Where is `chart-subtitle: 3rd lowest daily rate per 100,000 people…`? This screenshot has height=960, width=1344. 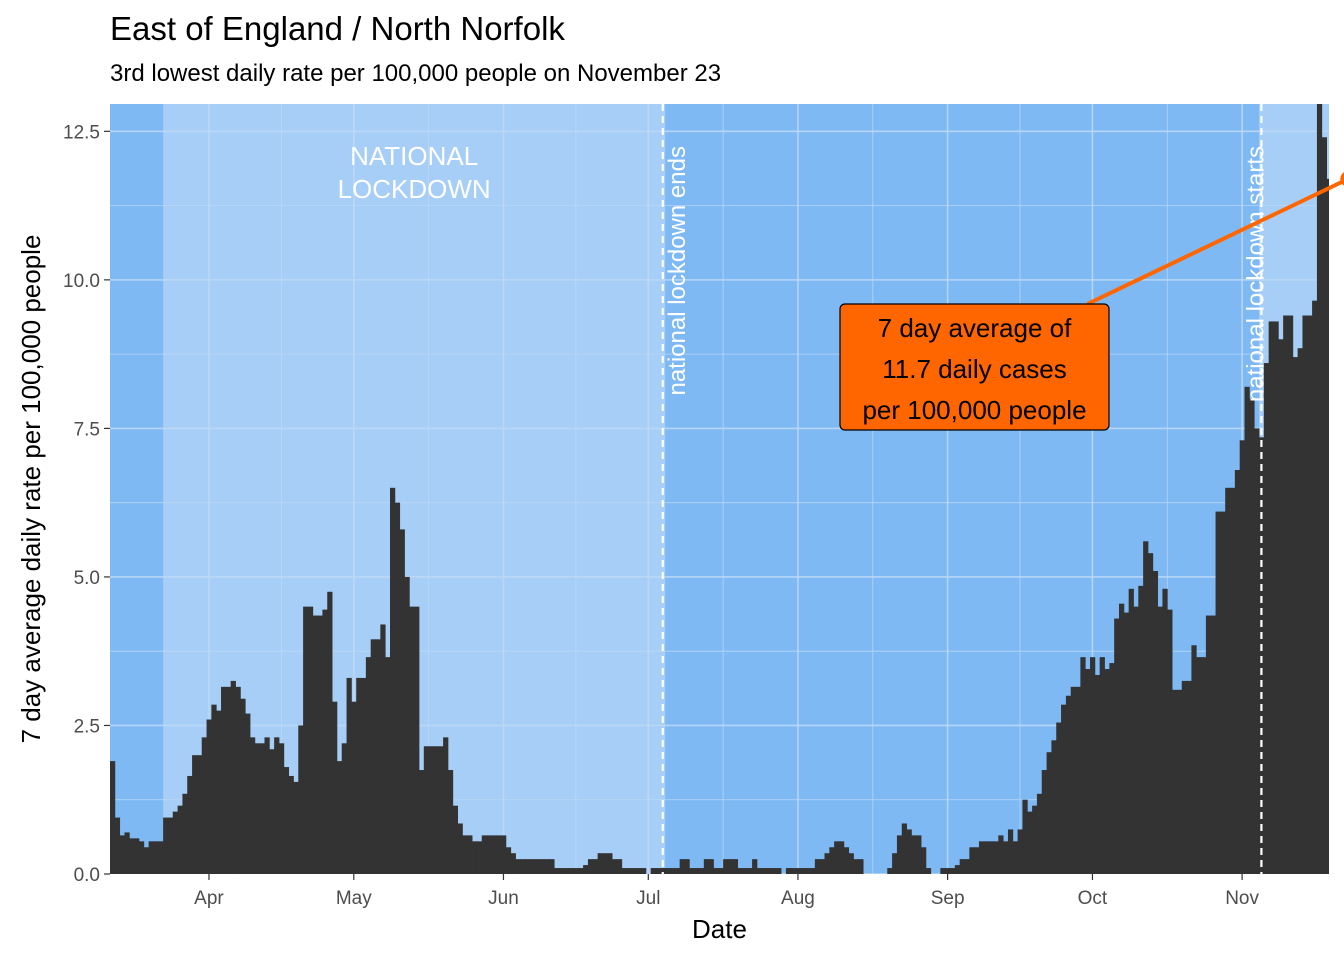 chart-subtitle: 3rd lowest daily rate per 100,000 people… is located at coordinates (416, 73).